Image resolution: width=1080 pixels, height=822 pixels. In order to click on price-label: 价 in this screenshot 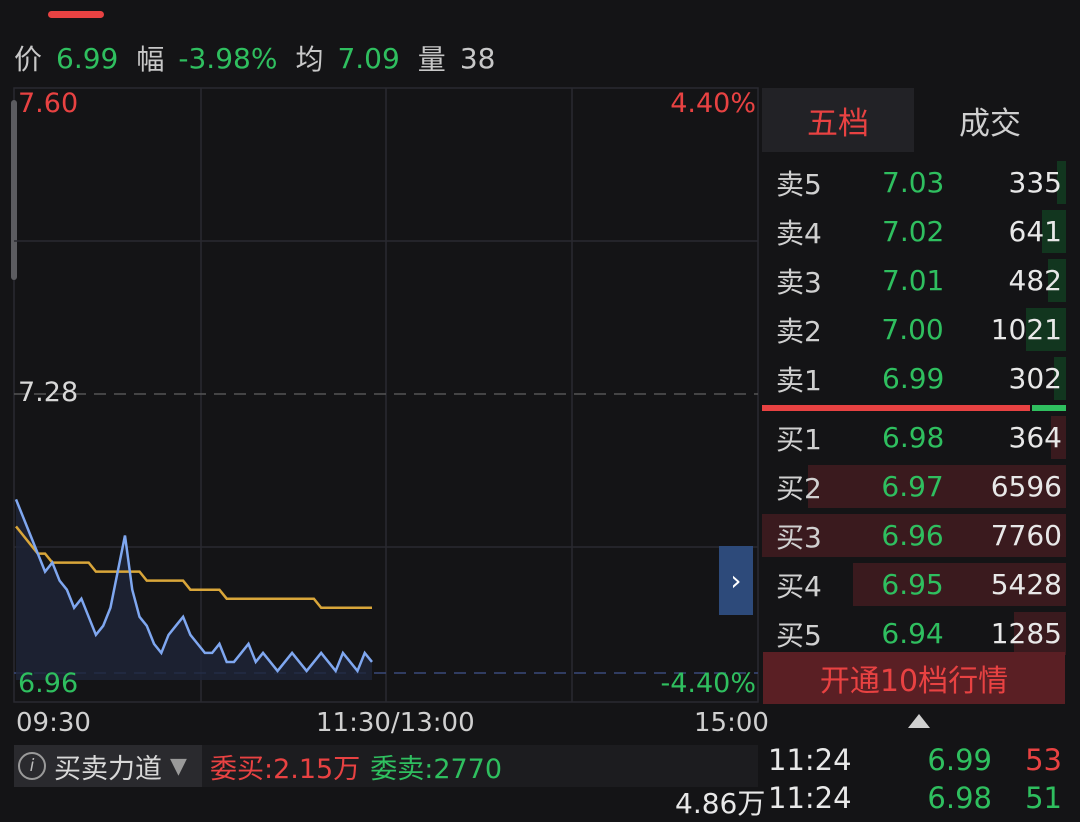, I will do `click(28, 59)`.